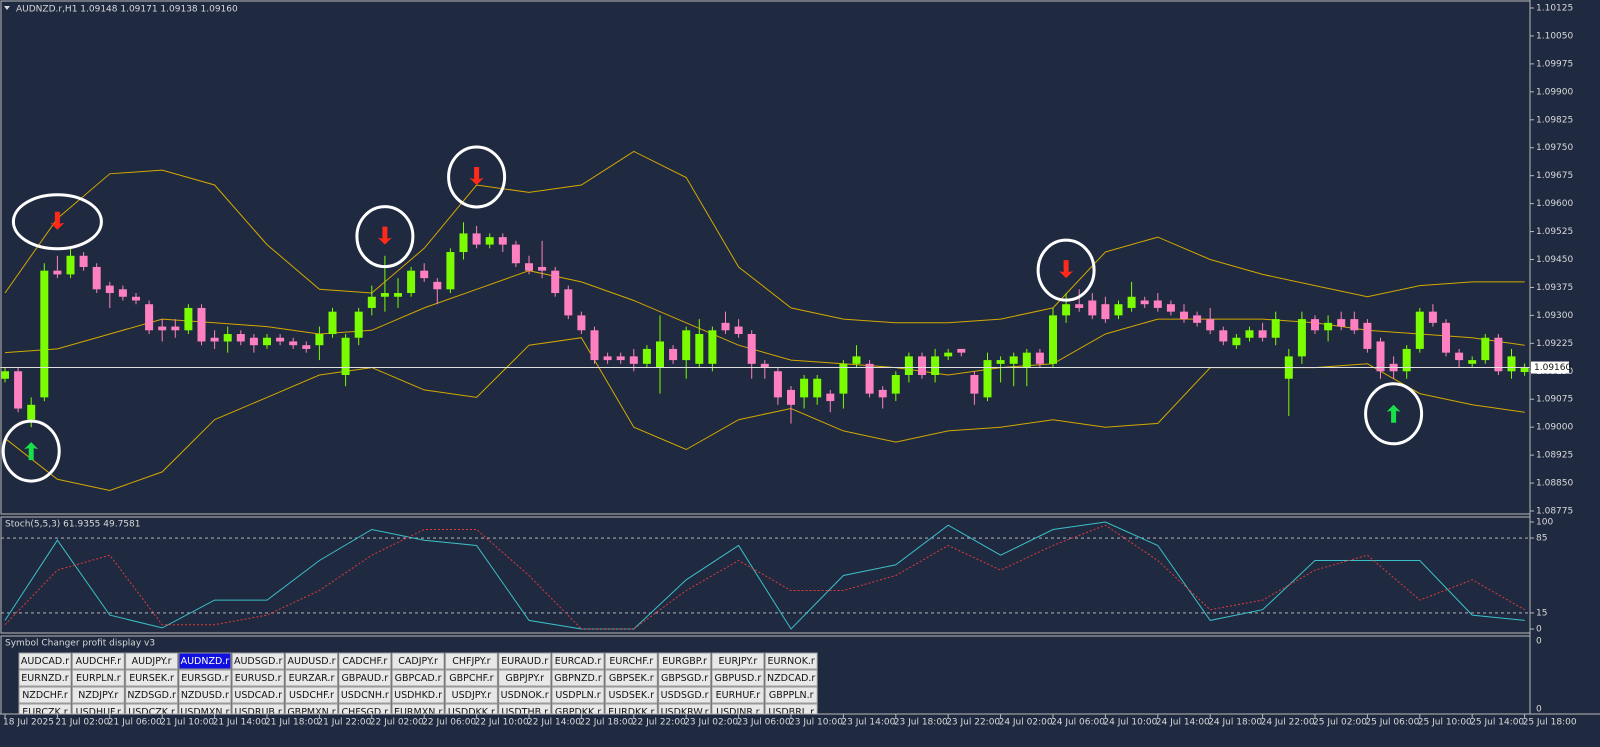  I want to click on symbol-button-label: GBPCHF.r, so click(471, 678).